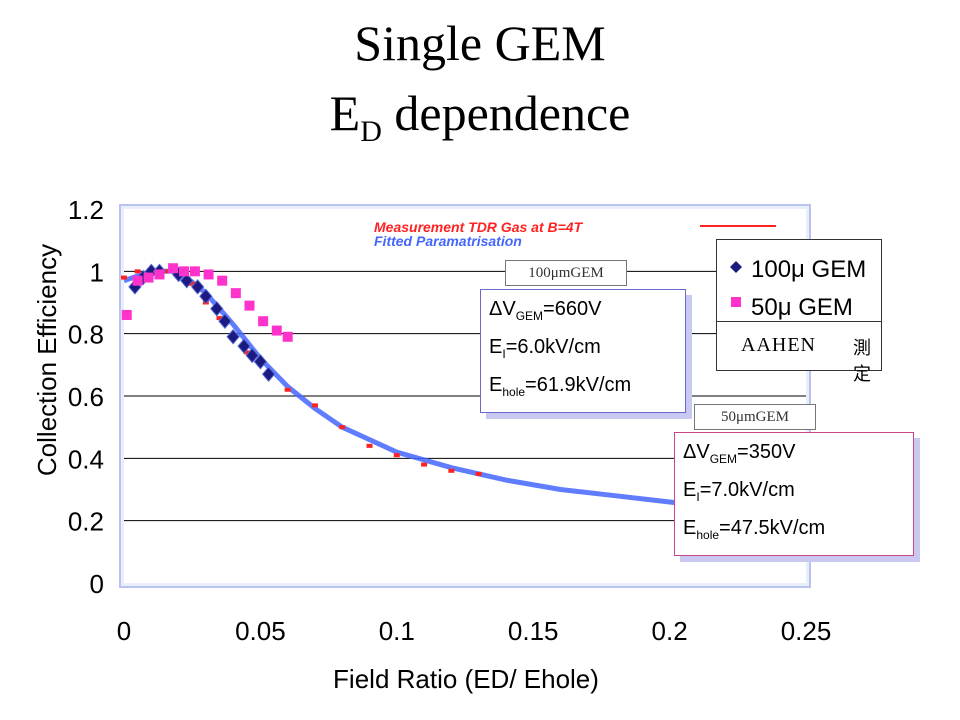  Describe the element at coordinates (260, 631) in the screenshot. I see `x-tick-label: 0.05` at that location.